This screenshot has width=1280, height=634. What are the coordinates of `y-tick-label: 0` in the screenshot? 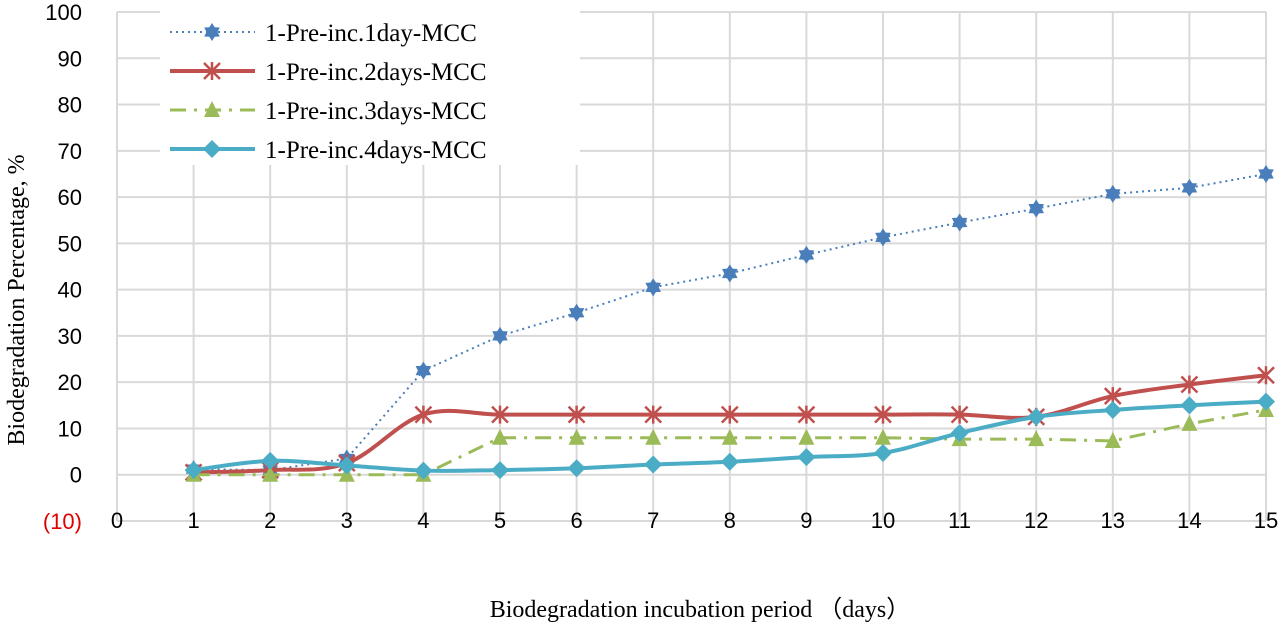 It's located at (76, 475).